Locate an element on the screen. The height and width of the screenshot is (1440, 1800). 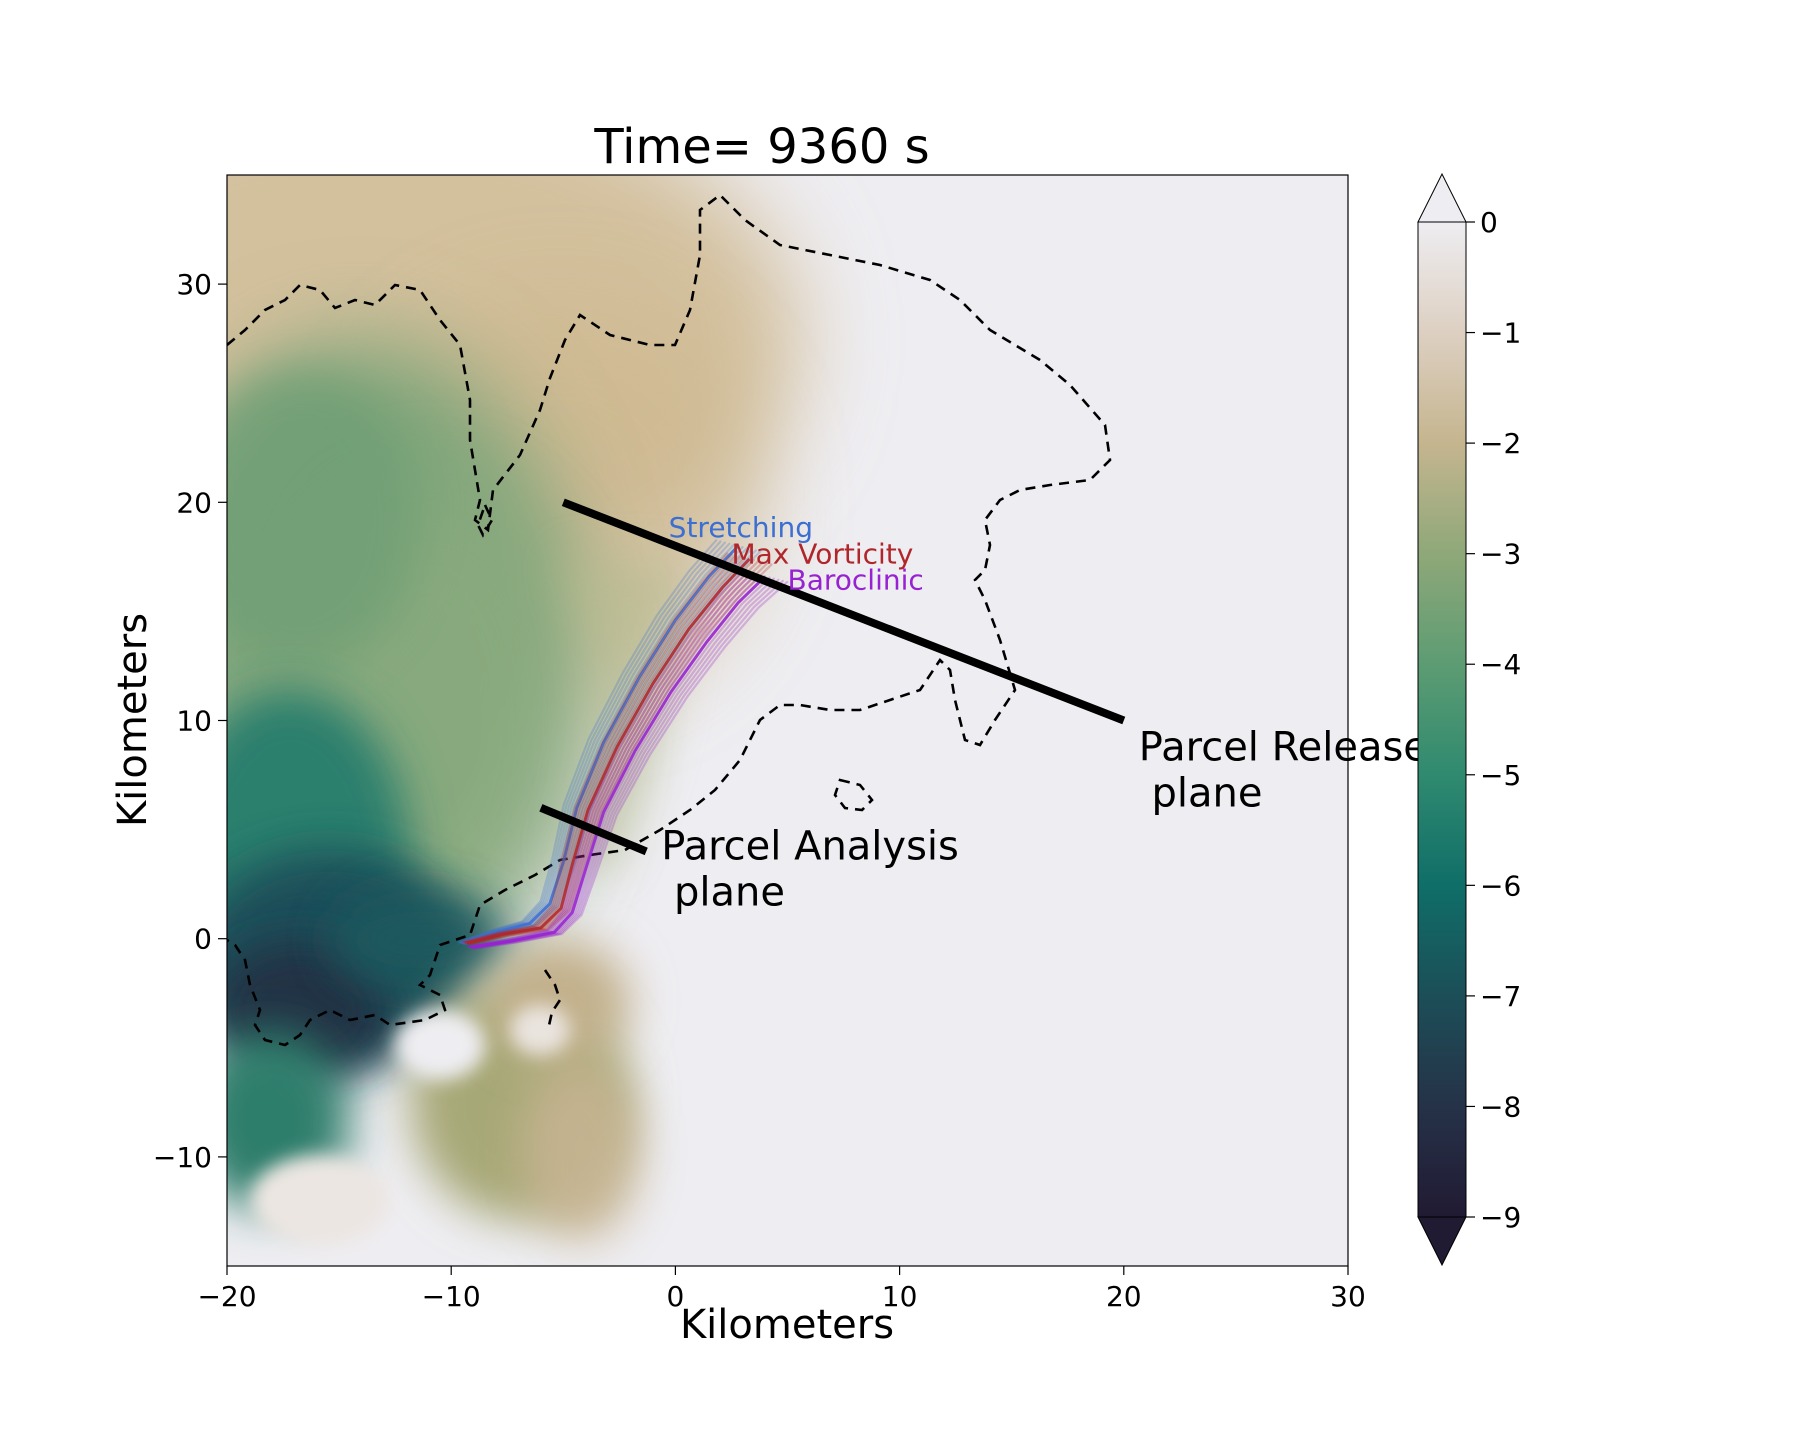
colorbar-extend-top is located at coordinates (1442, 197).